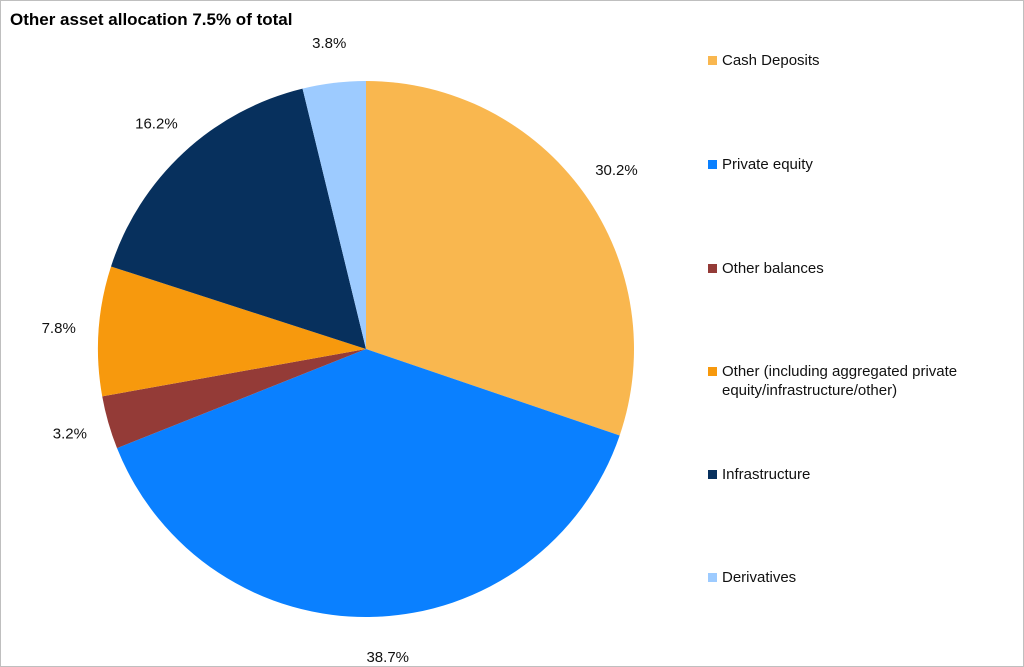 The height and width of the screenshot is (667, 1024). I want to click on legend-label: Other balances, so click(773, 268).